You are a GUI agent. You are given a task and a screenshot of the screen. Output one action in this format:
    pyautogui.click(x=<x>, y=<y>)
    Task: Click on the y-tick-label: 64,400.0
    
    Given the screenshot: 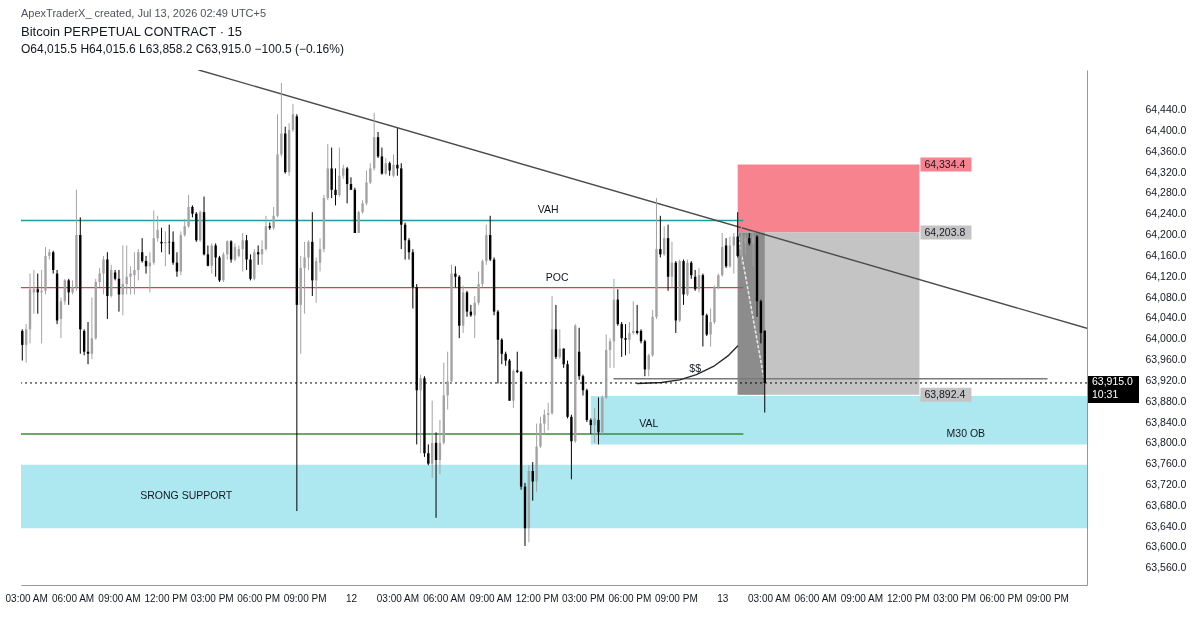 What is the action you would take?
    pyautogui.click(x=1166, y=129)
    